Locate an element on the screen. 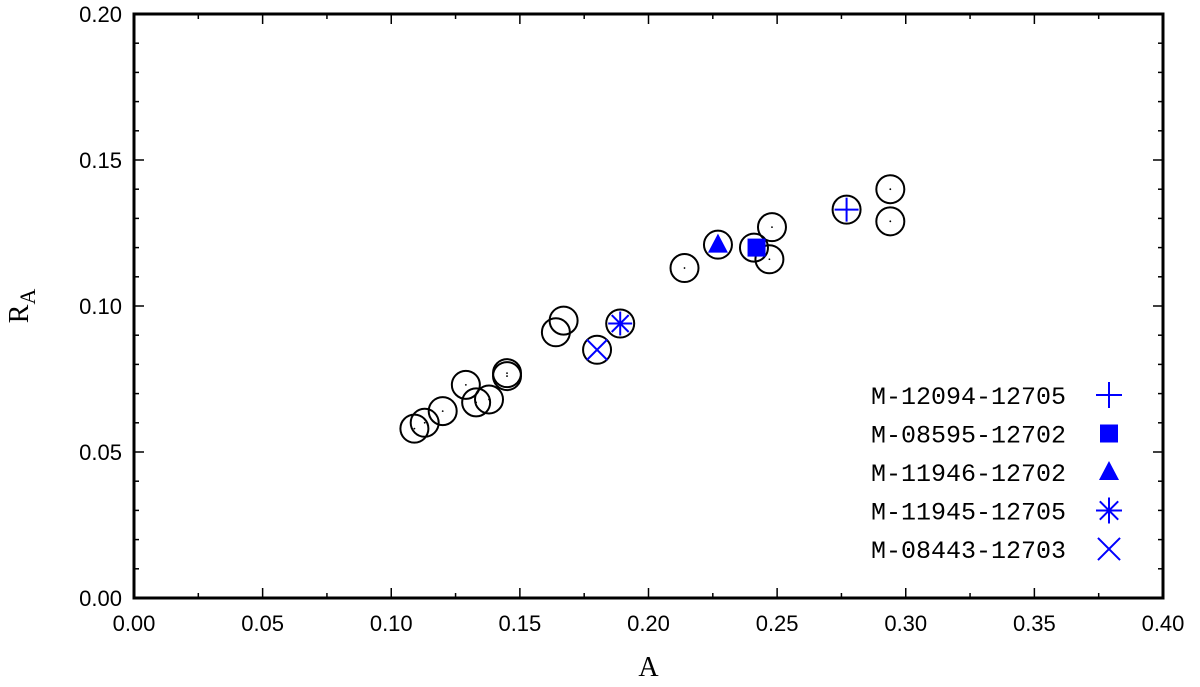  legend-item: M-08595-12702 is located at coordinates (994, 436).